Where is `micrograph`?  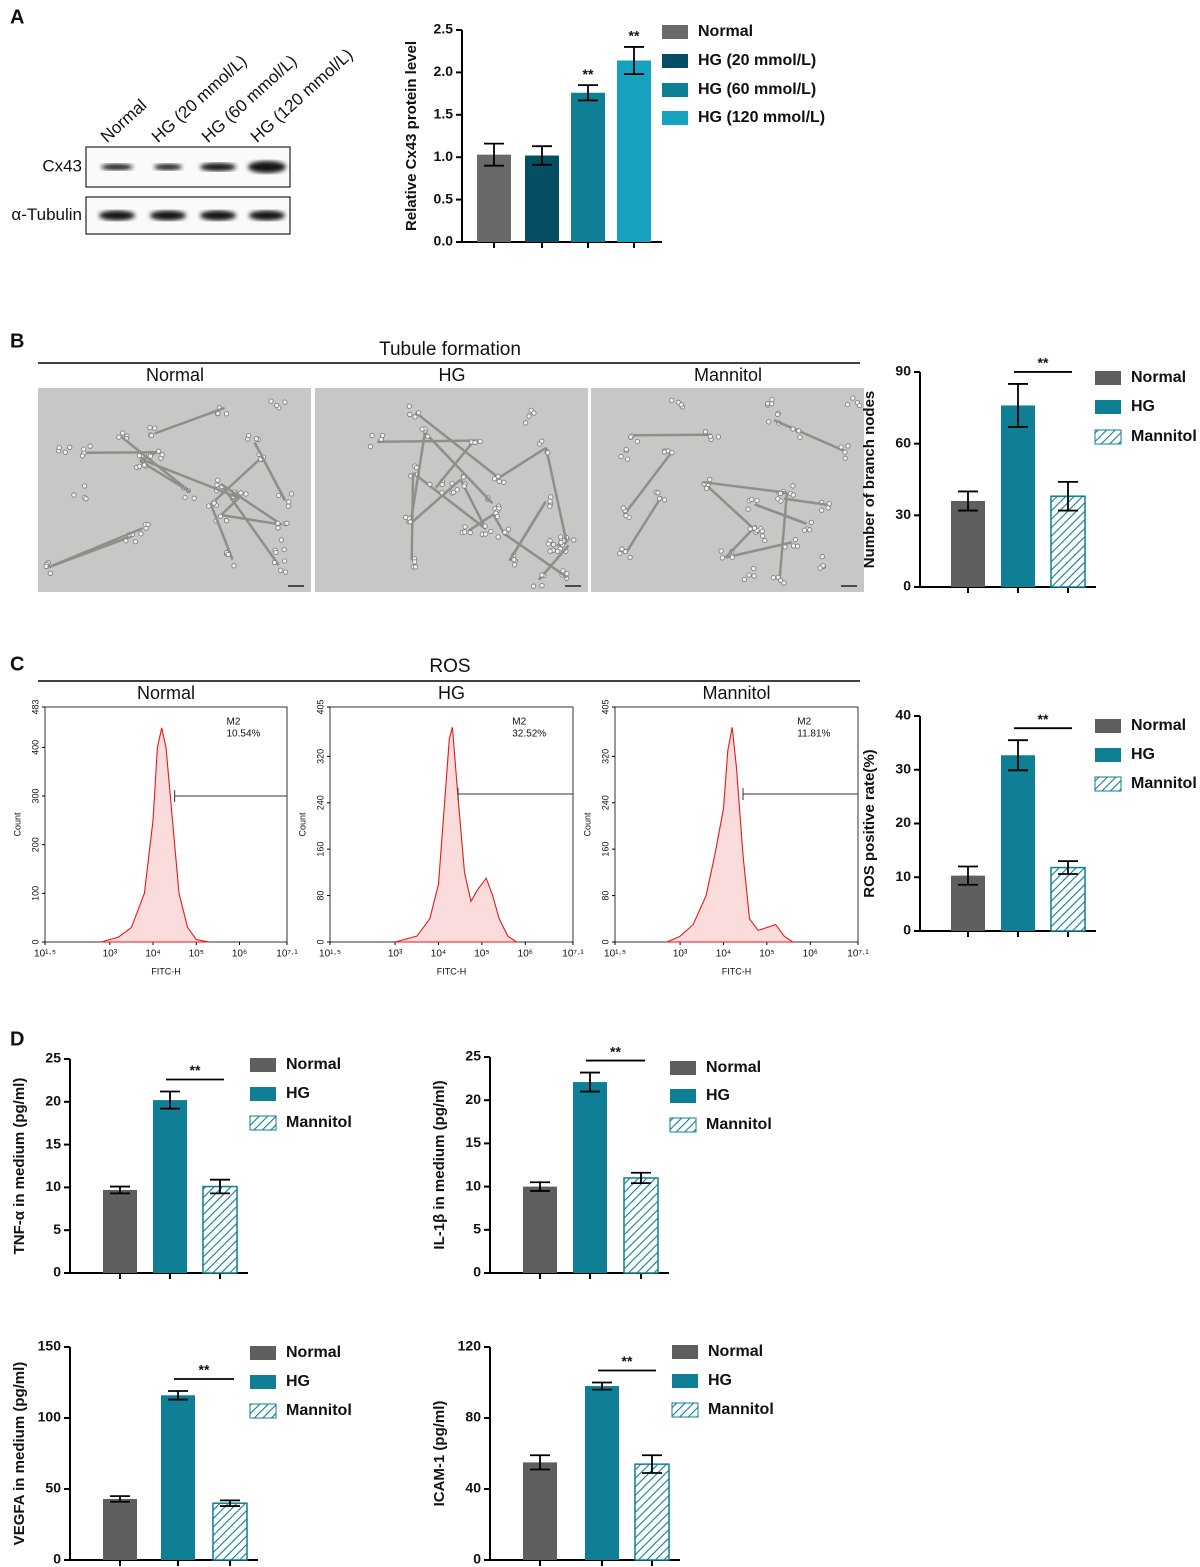 micrograph is located at coordinates (451, 490).